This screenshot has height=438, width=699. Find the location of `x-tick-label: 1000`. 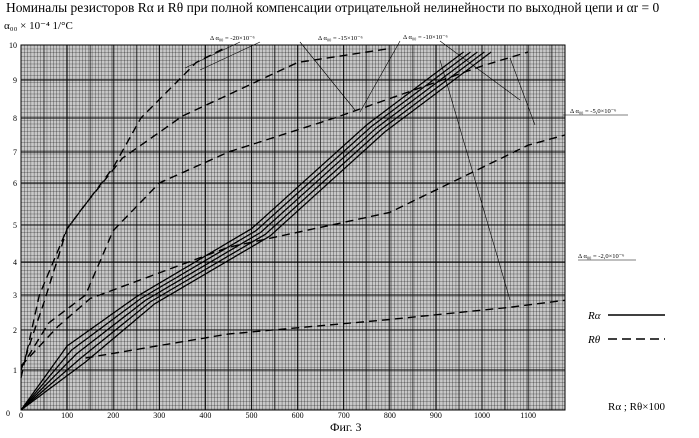

x-tick-label: 1000 is located at coordinates (482, 415).